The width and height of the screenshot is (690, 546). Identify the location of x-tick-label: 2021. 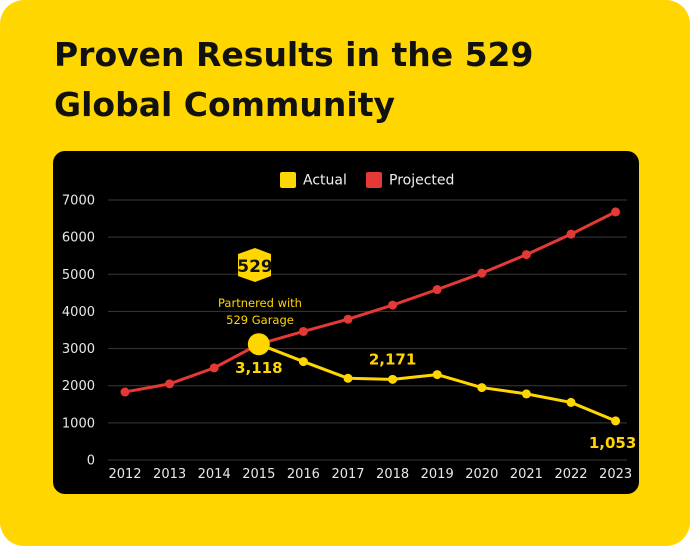
(526, 474).